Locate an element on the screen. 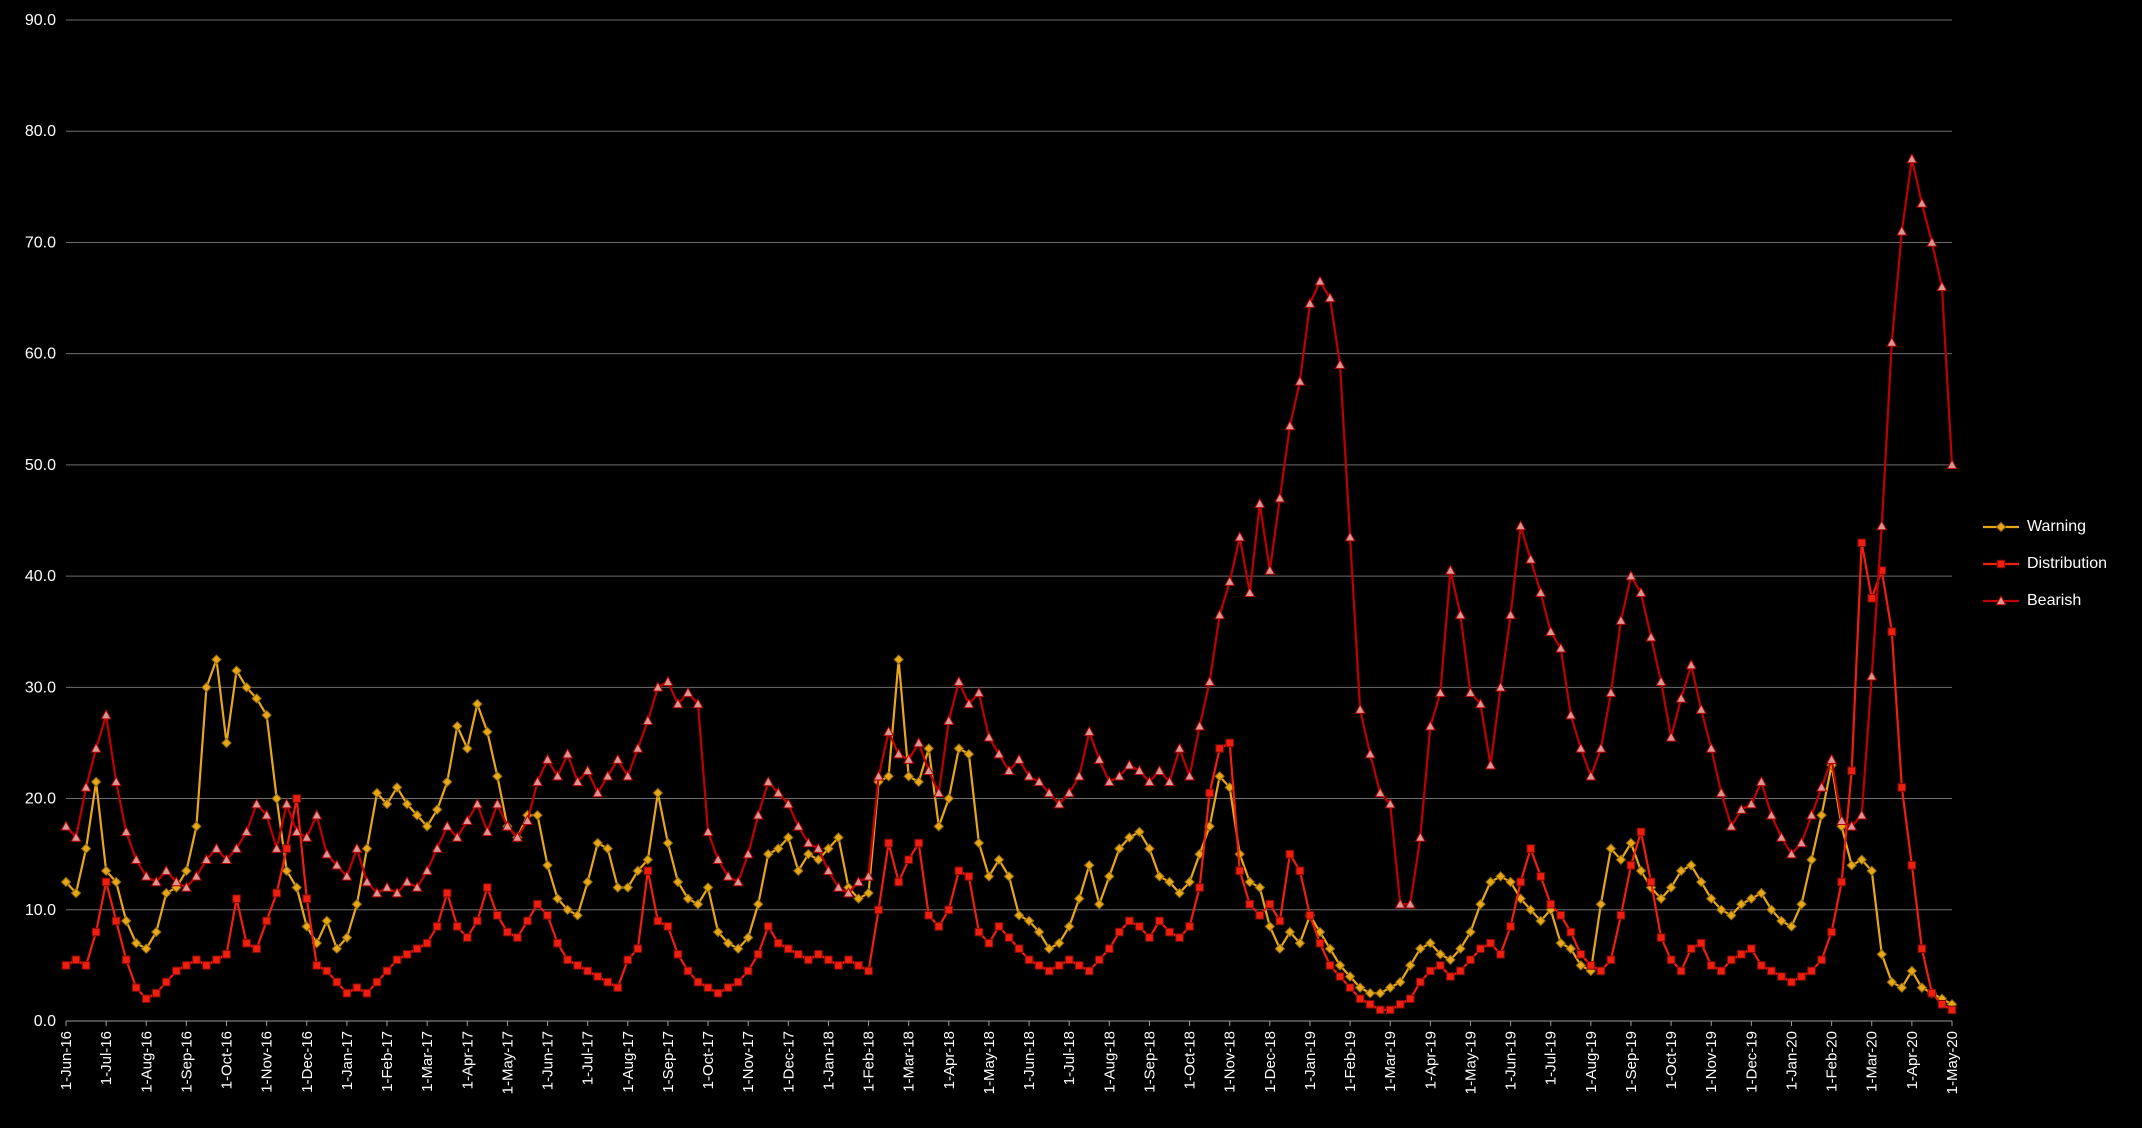 This screenshot has height=1128, width=2142. svg-text: 50.0 is located at coordinates (40, 465).